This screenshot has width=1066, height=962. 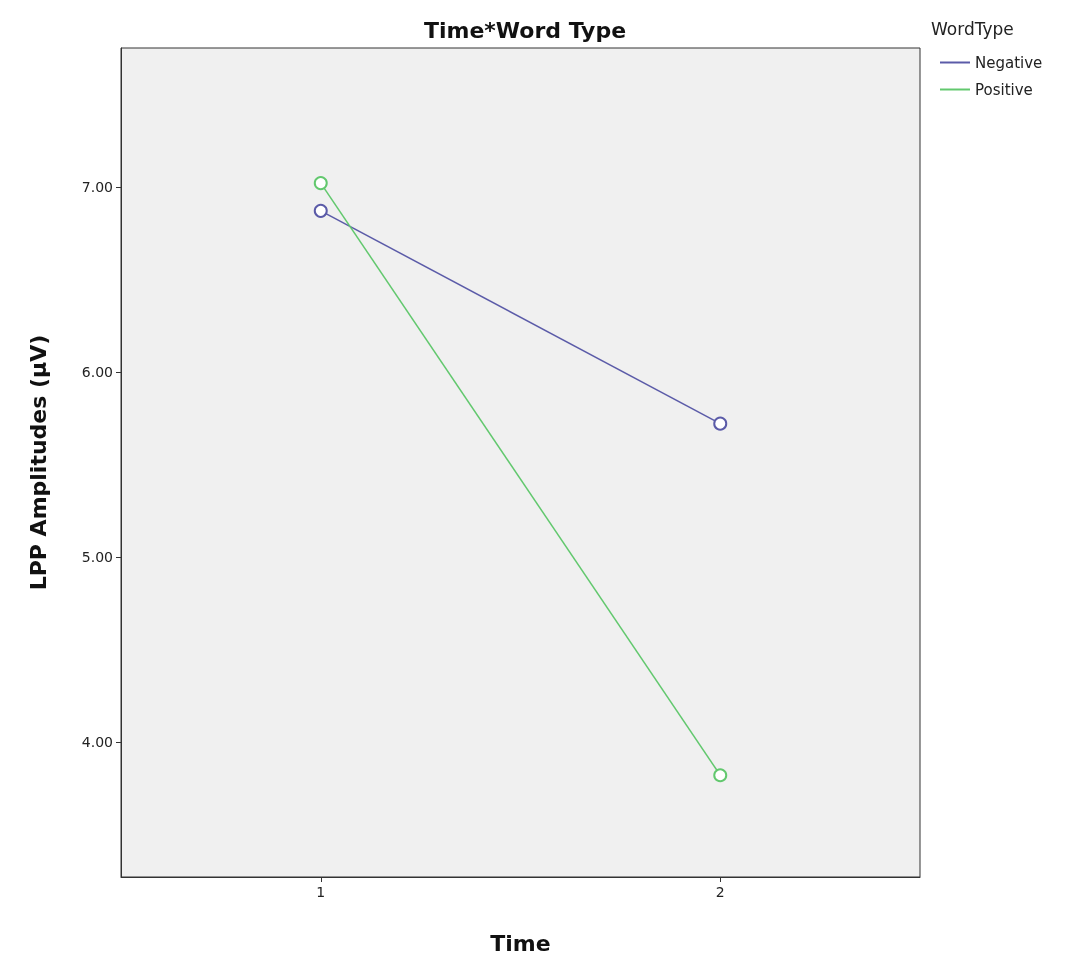 I want to click on y-tick-label: 7.00, so click(x=97, y=186).